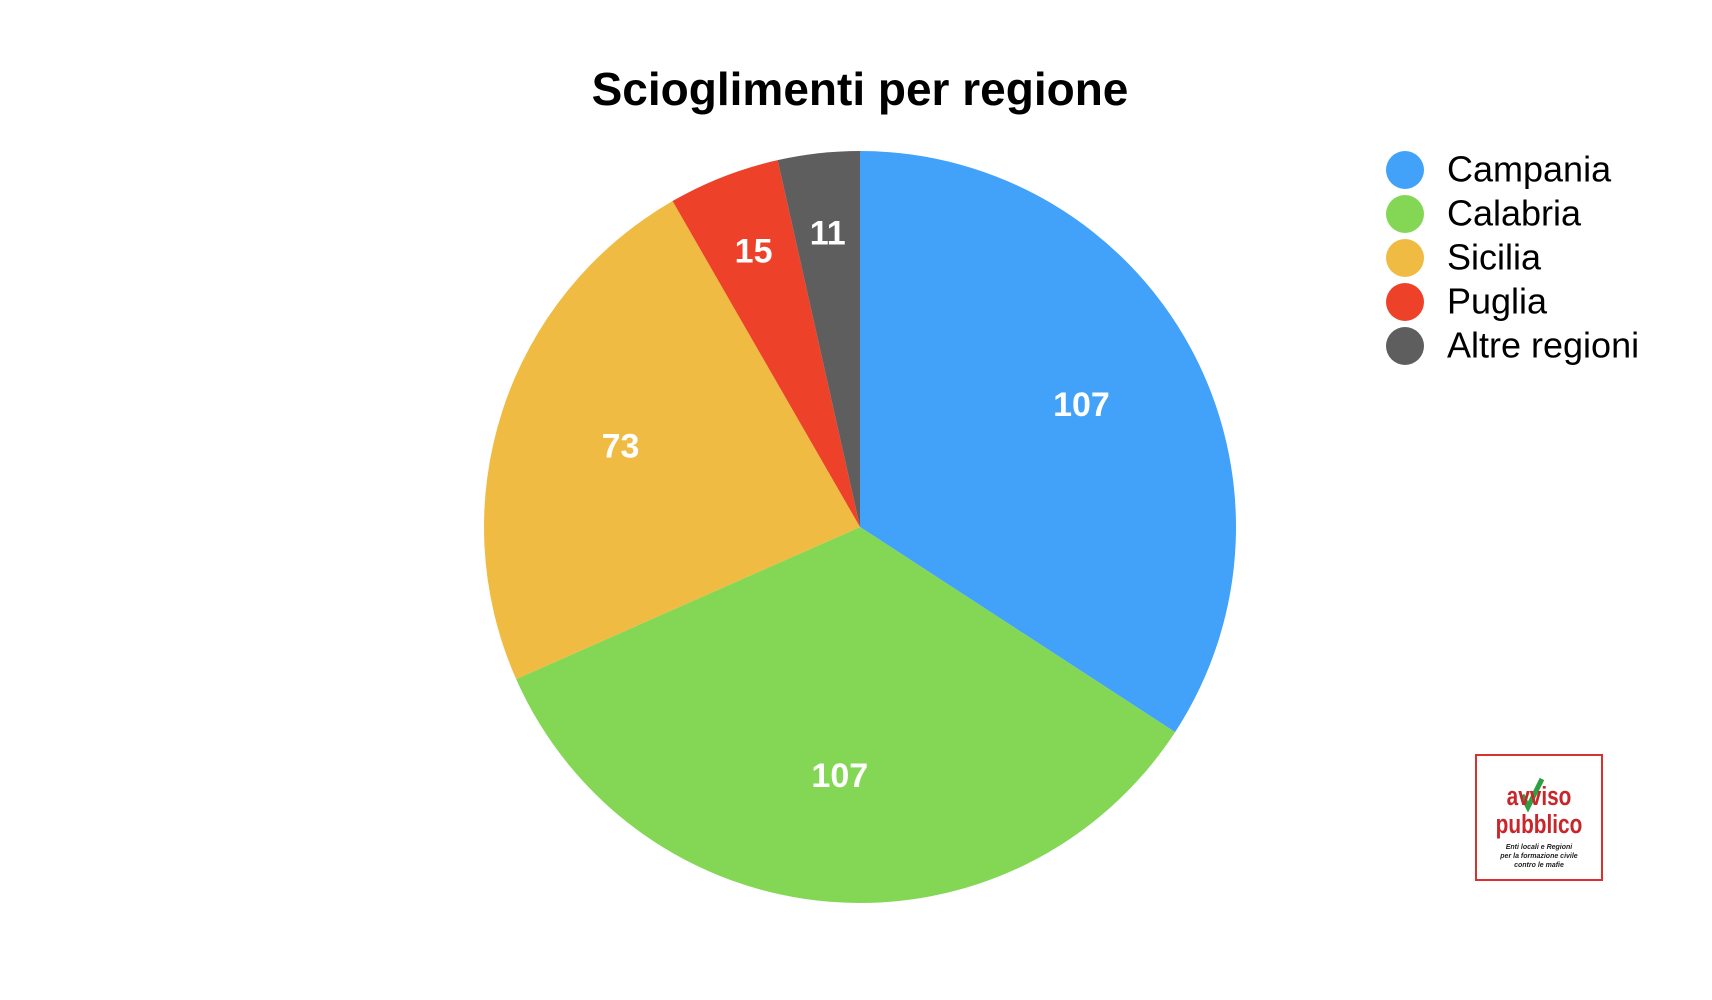  I want to click on logo-text: contro le mafie, so click(1539, 865).